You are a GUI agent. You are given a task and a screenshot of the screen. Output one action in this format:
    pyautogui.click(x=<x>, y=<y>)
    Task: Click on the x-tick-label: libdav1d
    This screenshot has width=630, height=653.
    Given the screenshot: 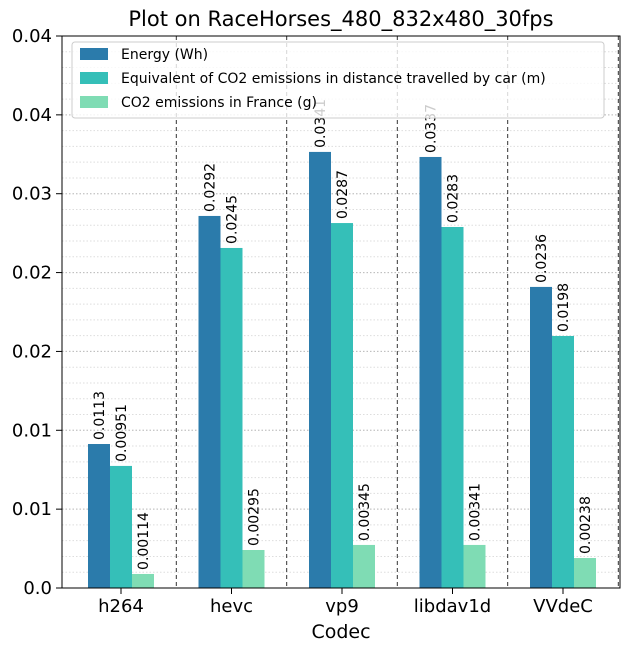 What is the action you would take?
    pyautogui.click(x=452, y=606)
    